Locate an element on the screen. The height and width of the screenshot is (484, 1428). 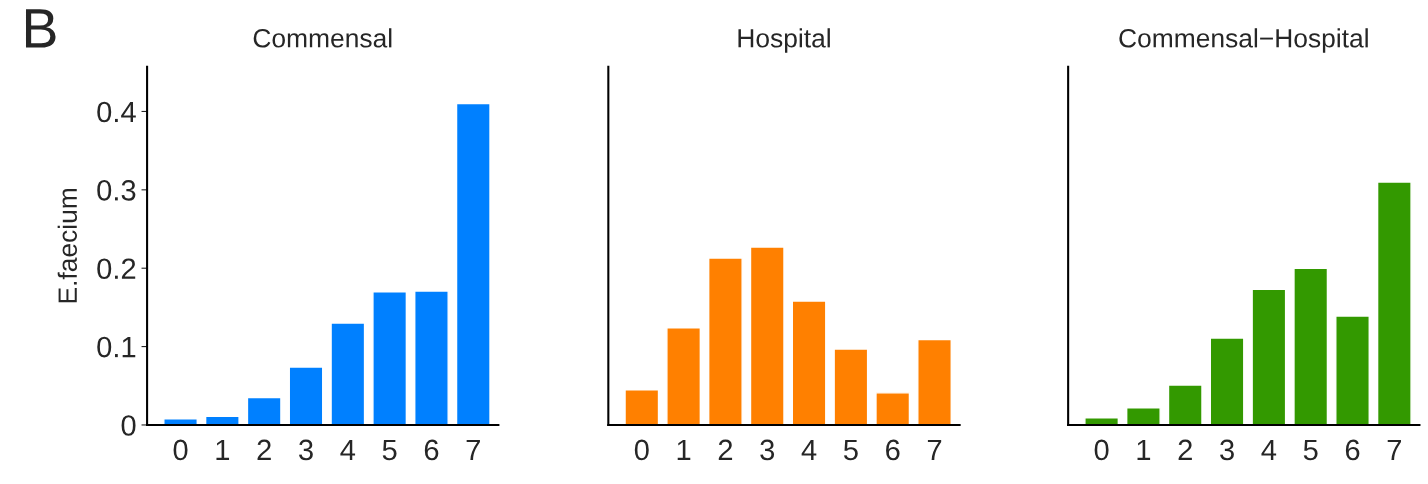
y-tick-label: 0.2 is located at coordinates (116, 269).